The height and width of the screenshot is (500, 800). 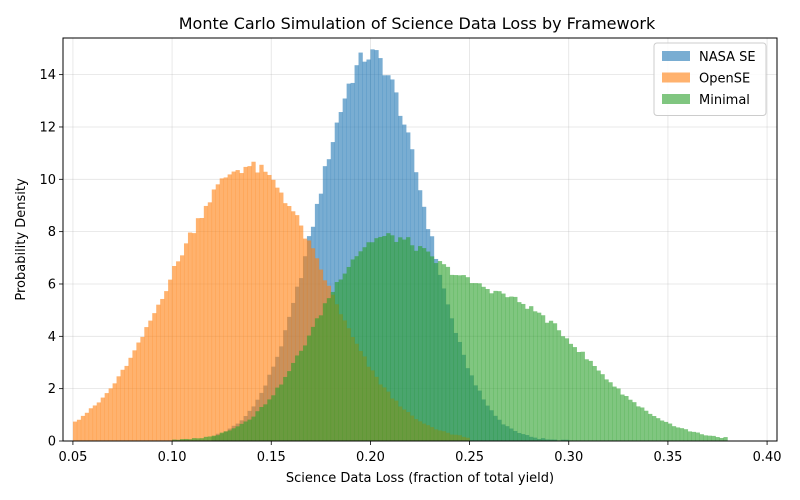 What do you see at coordinates (172, 457) in the screenshot?
I see `x-tick-label: 0.10` at bounding box center [172, 457].